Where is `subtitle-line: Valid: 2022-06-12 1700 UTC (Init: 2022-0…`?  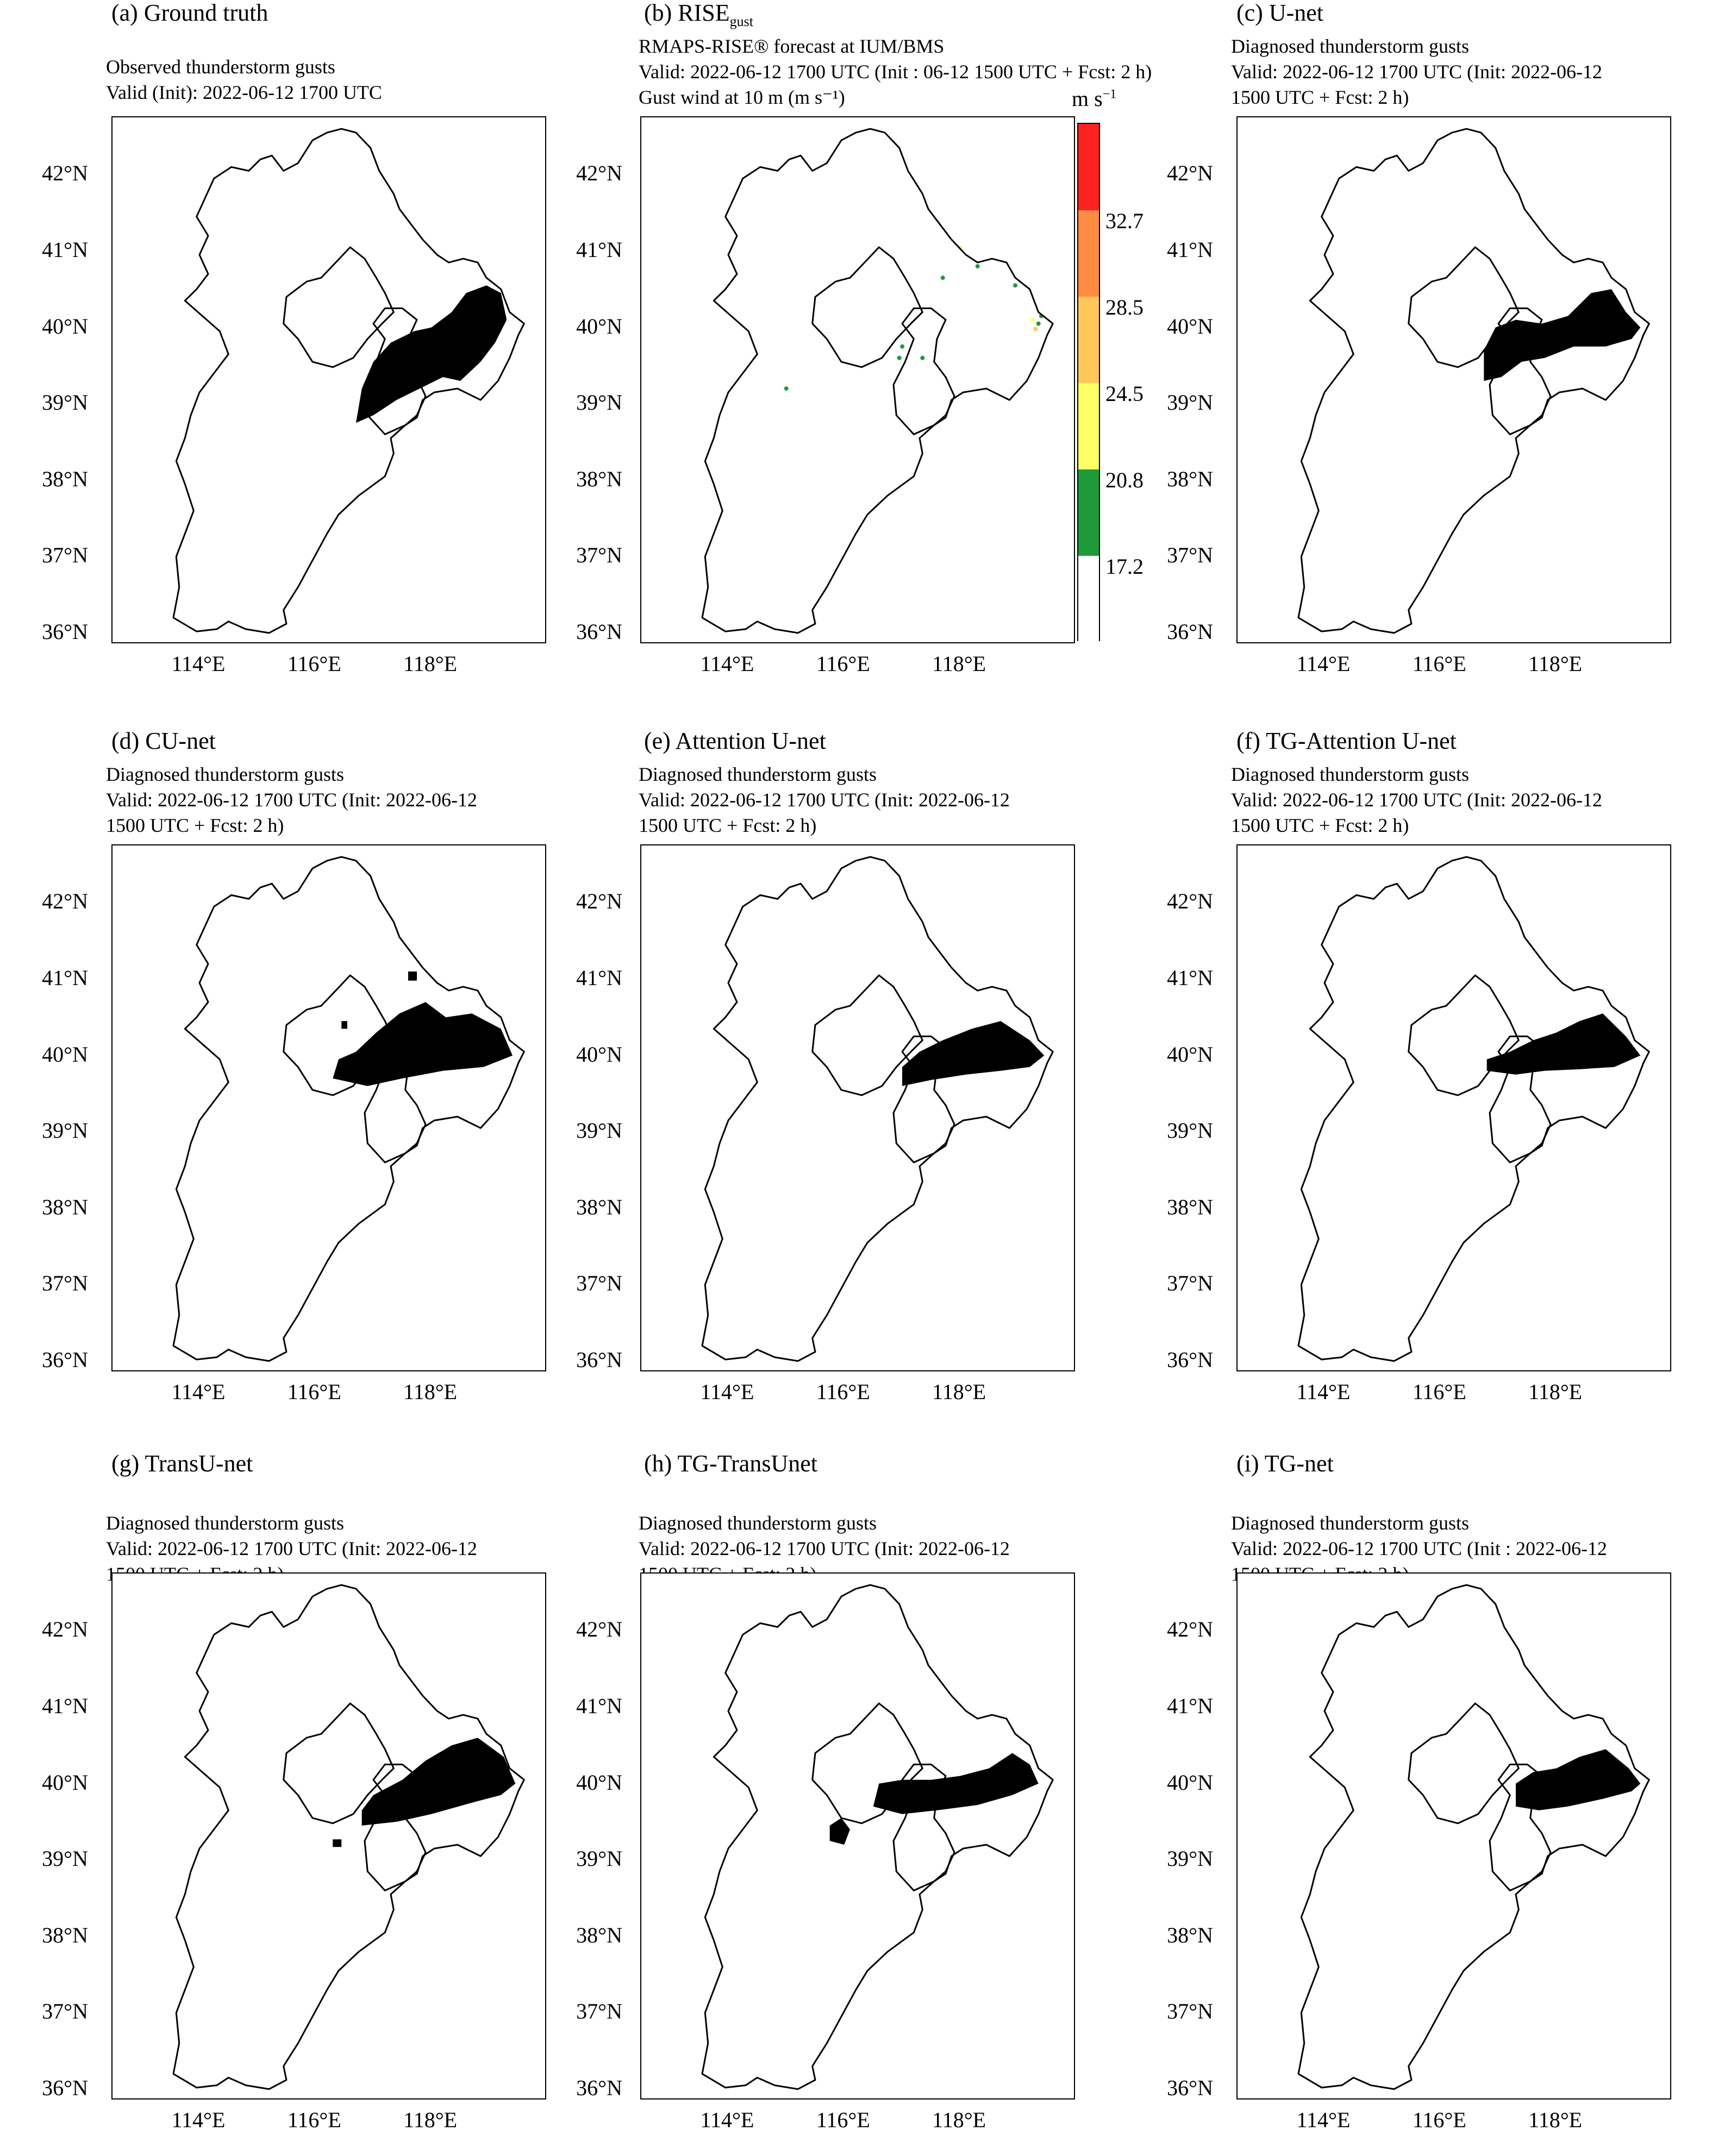 subtitle-line: Valid: 2022-06-12 1700 UTC (Init: 2022-0… is located at coordinates (1416, 72).